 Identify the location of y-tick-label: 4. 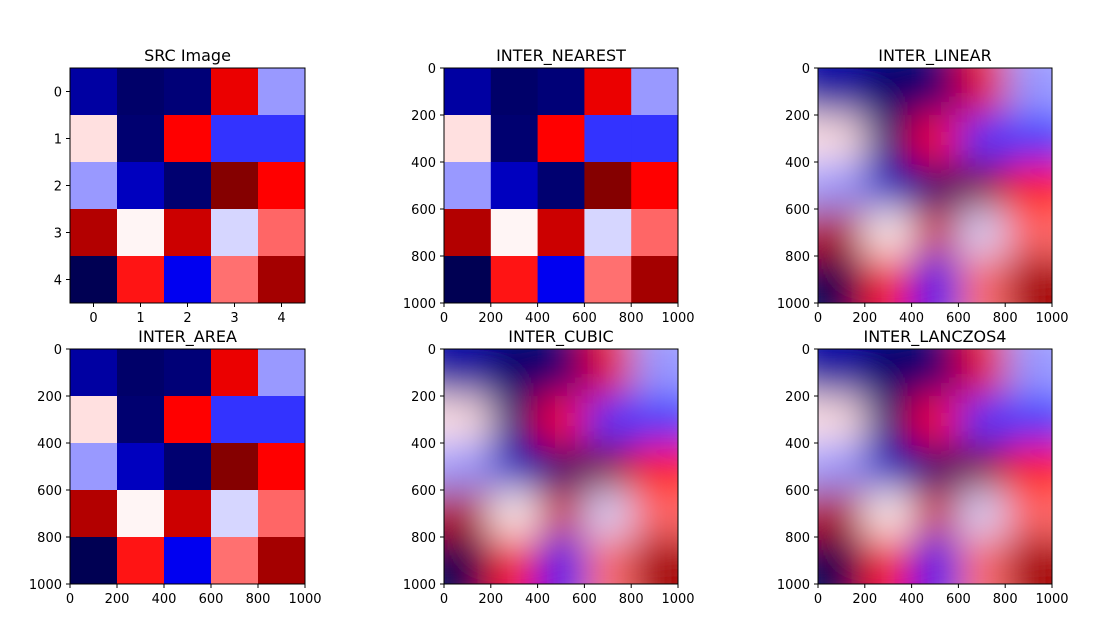
(58, 281).